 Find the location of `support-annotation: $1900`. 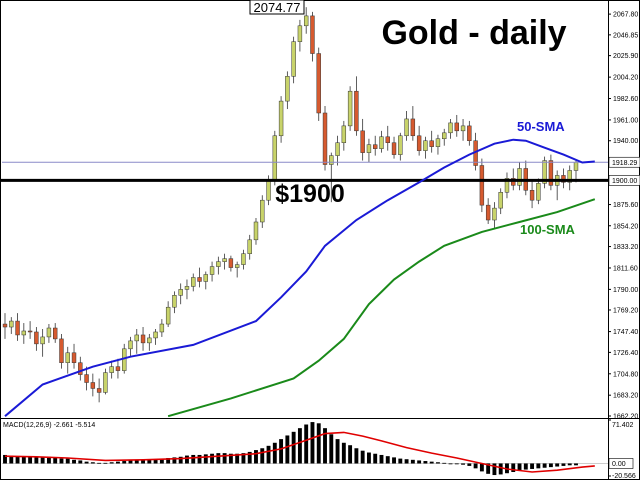

support-annotation: $1900 is located at coordinates (310, 194).